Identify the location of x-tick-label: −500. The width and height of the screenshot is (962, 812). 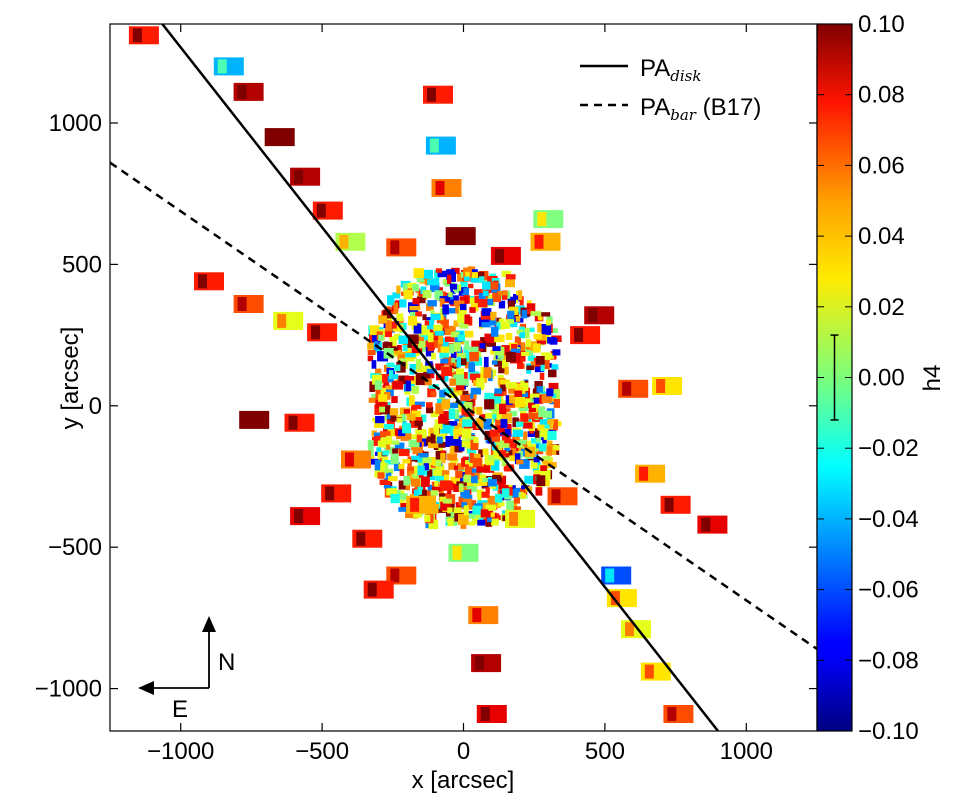
(322, 751).